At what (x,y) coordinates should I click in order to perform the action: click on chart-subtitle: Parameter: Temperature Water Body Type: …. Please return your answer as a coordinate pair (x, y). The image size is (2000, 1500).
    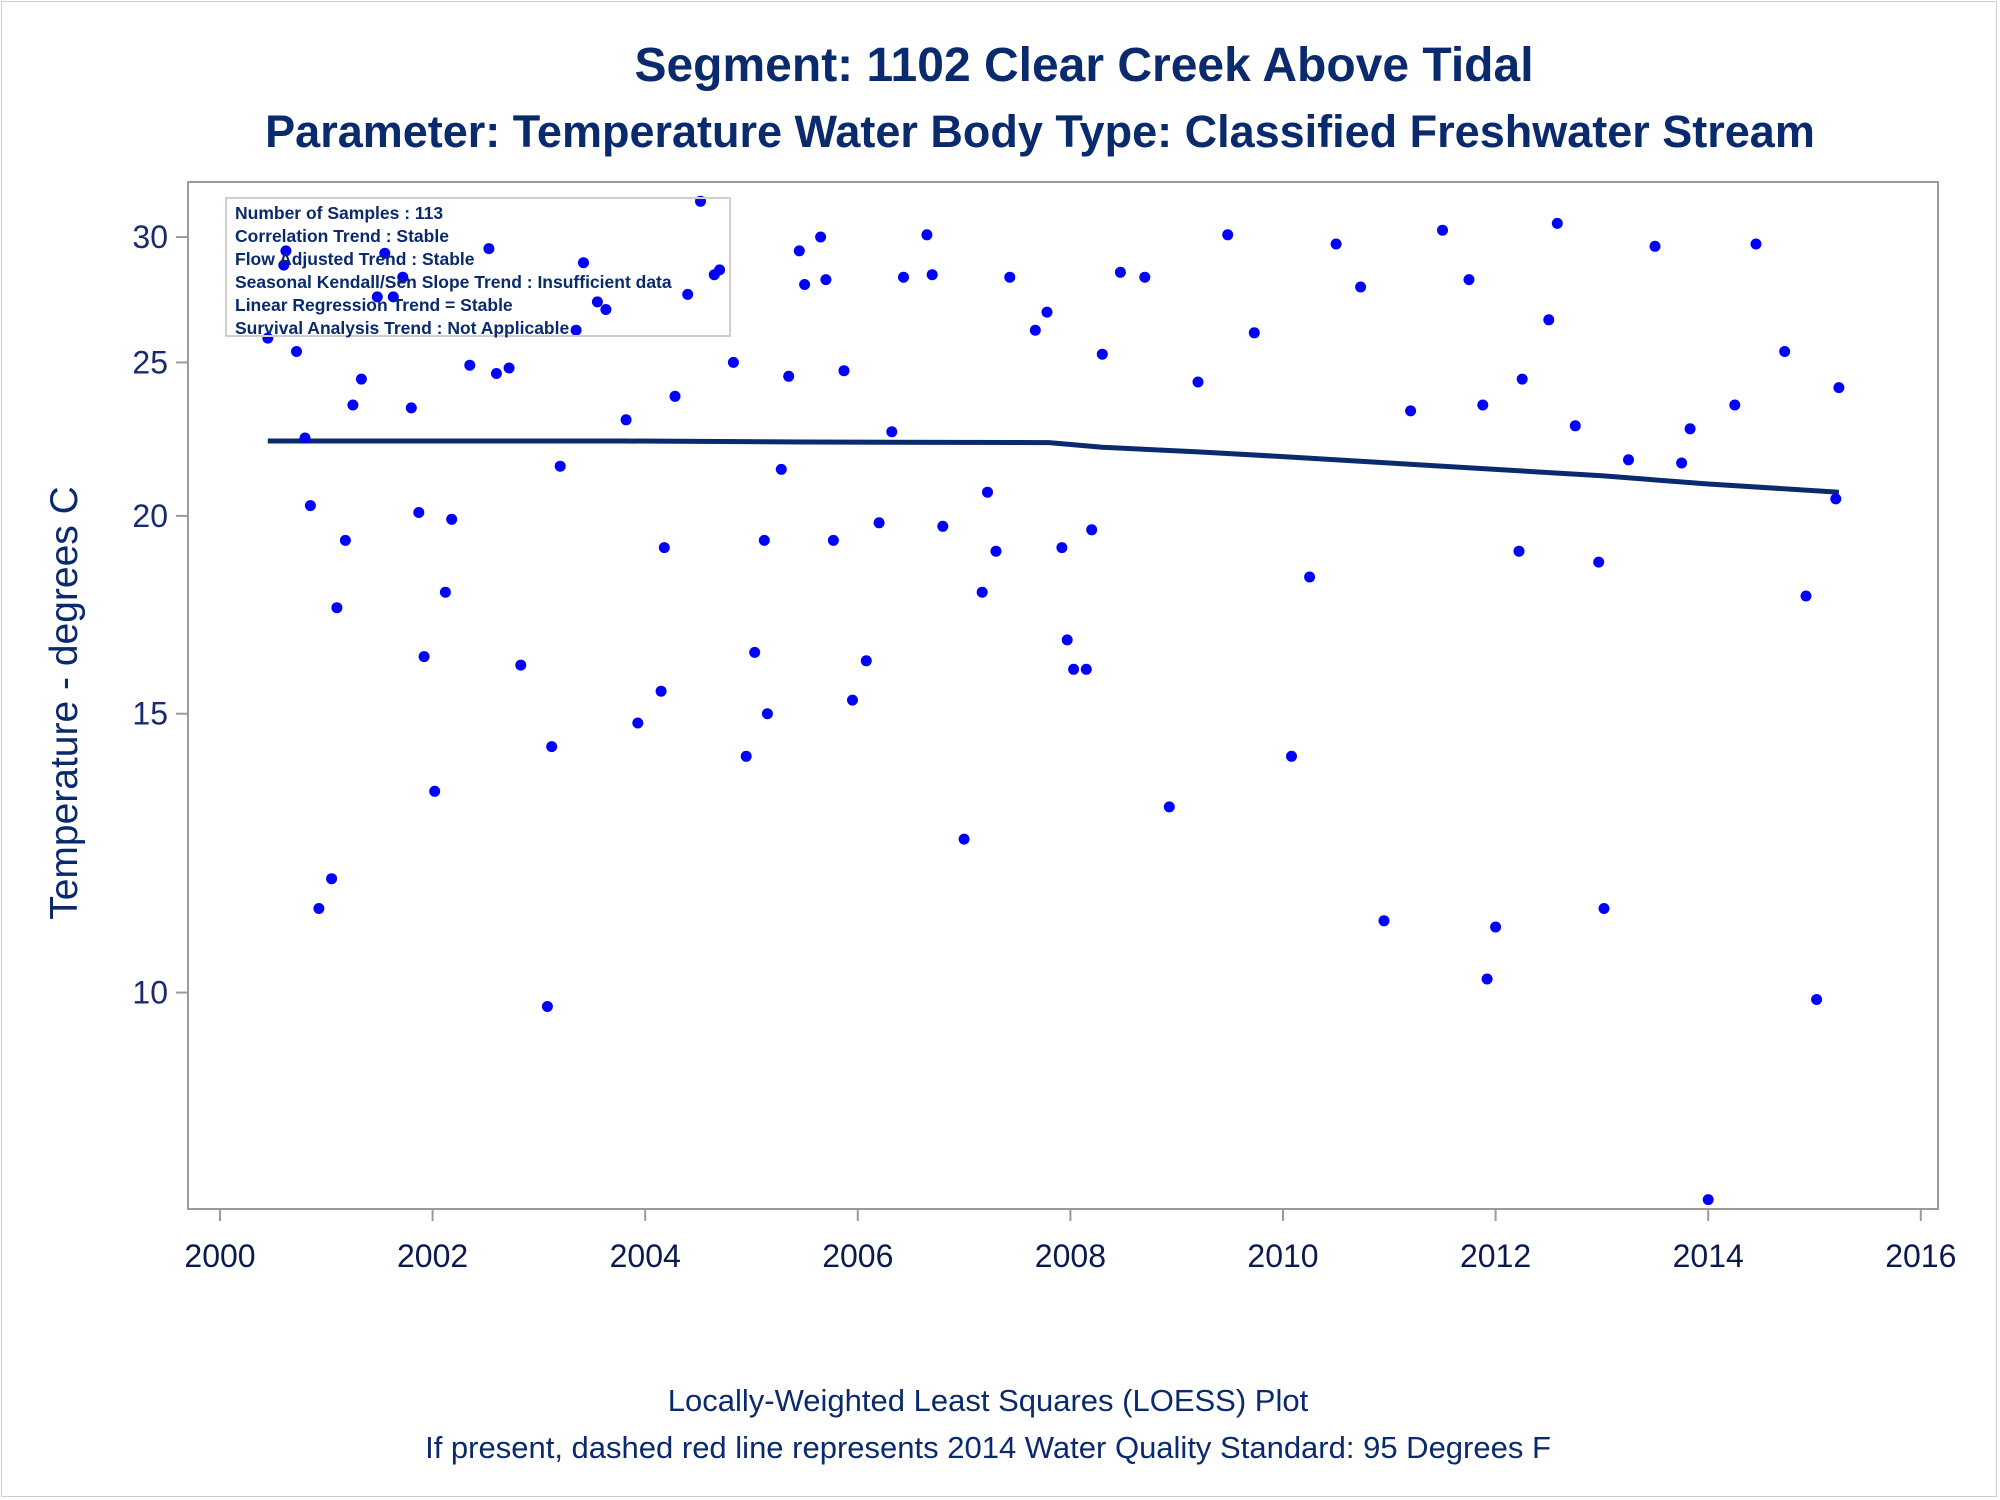
    Looking at the image, I should click on (1040, 131).